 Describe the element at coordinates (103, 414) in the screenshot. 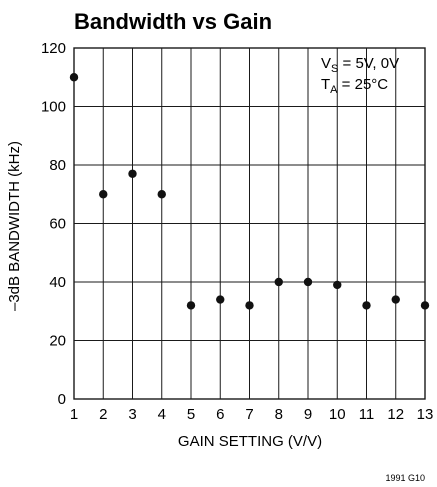

I see `x-tick-label-1: 2` at that location.